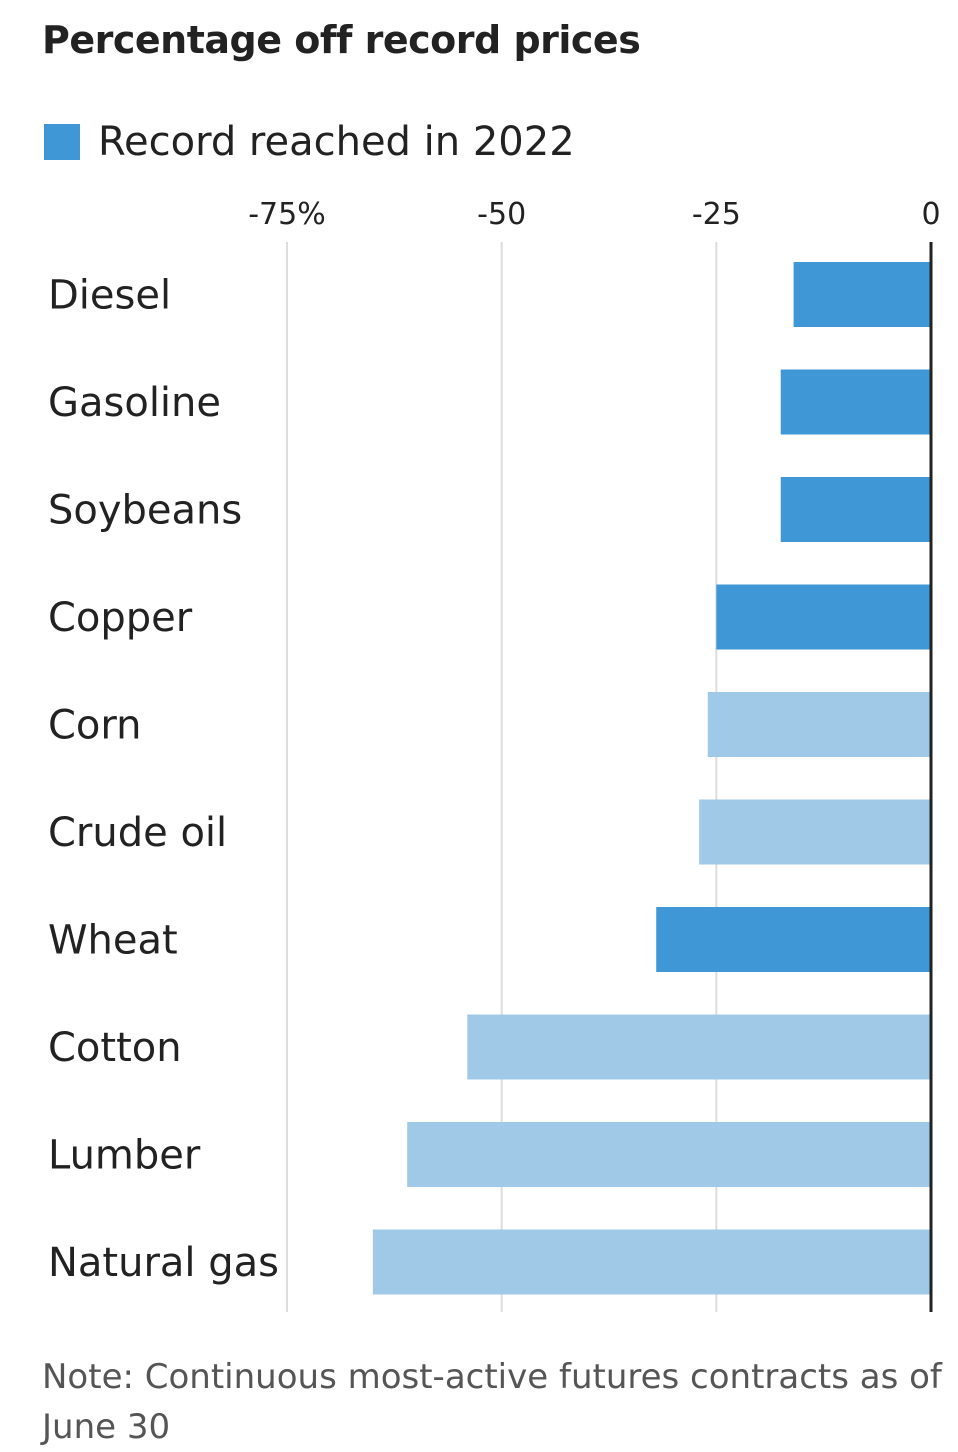 The width and height of the screenshot is (958, 1452). Describe the element at coordinates (145, 511) in the screenshot. I see `category-label: Soybeans` at that location.